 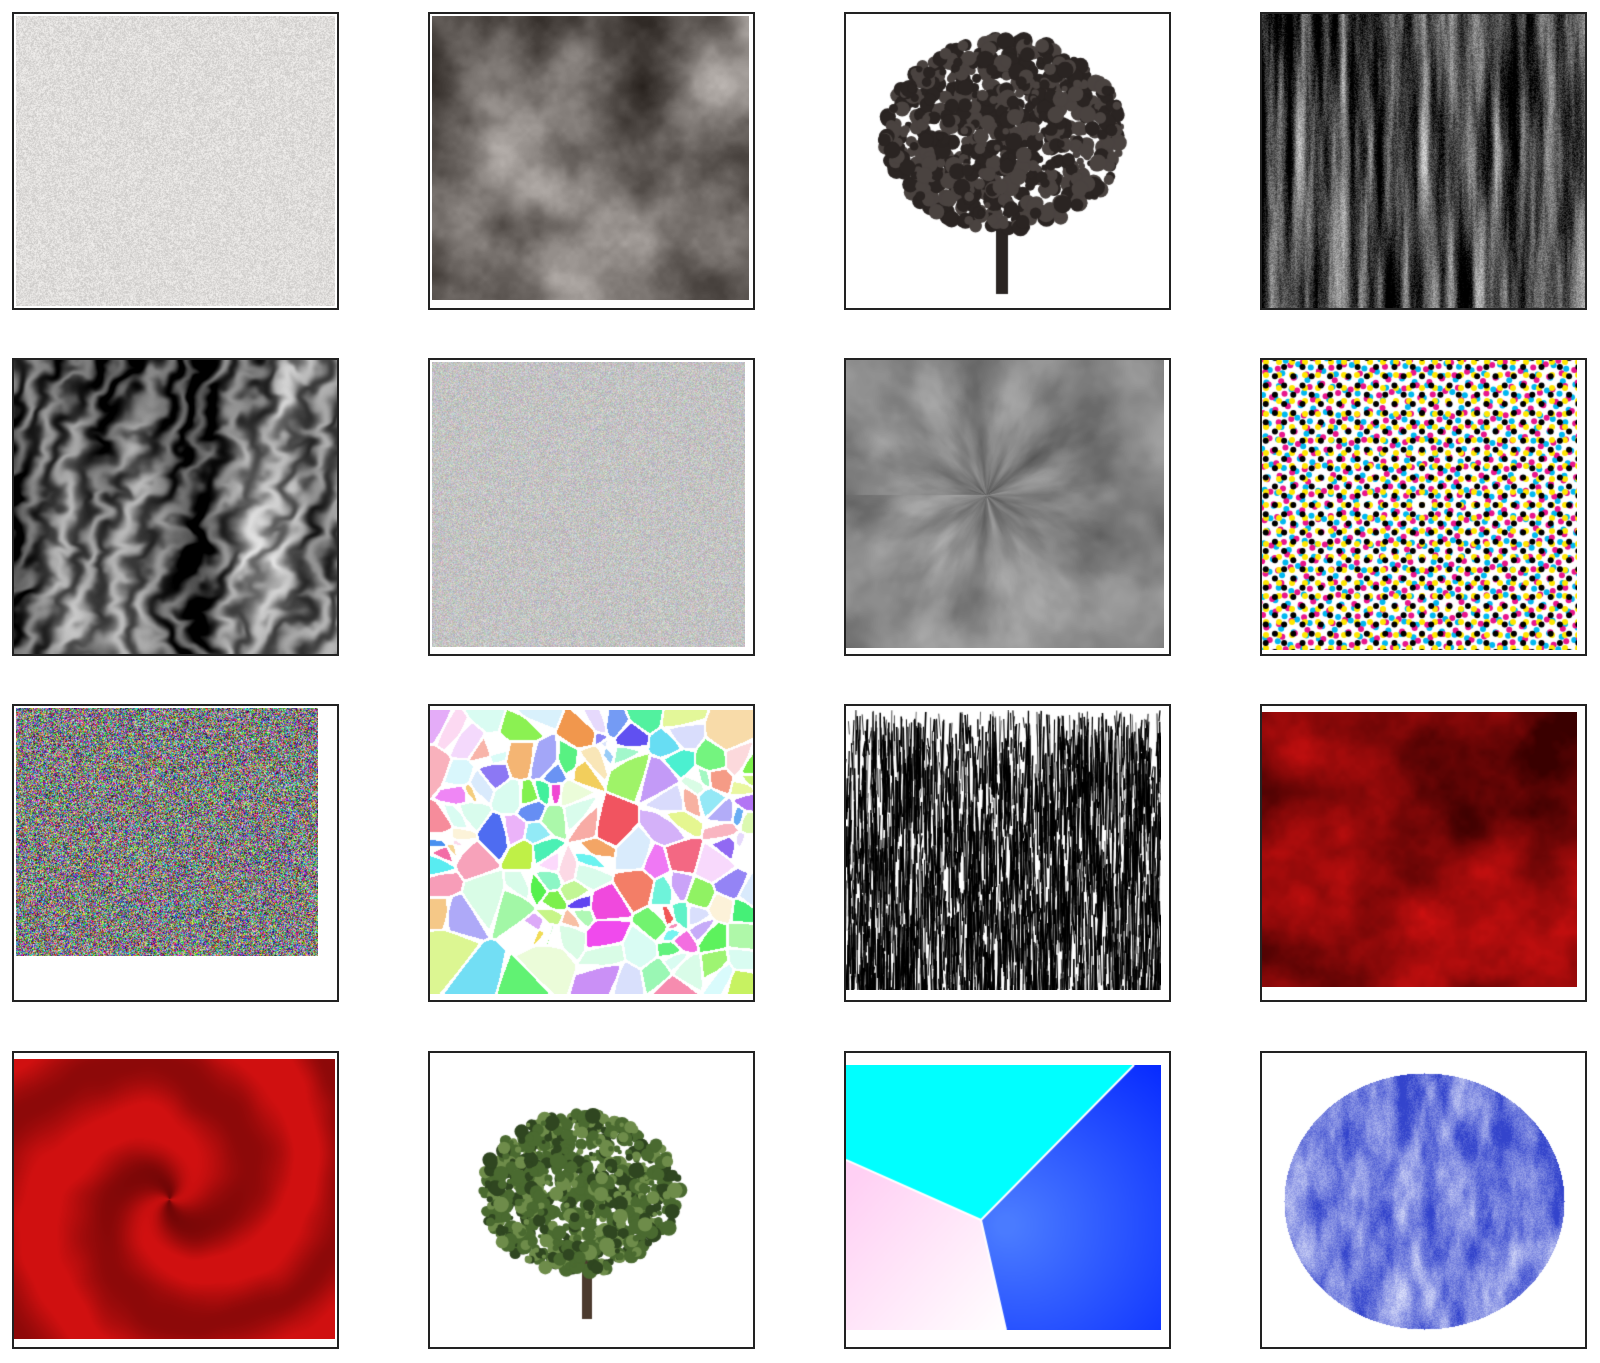 I want to click on three-region-gradient-texture, so click(x=1003, y=1197).